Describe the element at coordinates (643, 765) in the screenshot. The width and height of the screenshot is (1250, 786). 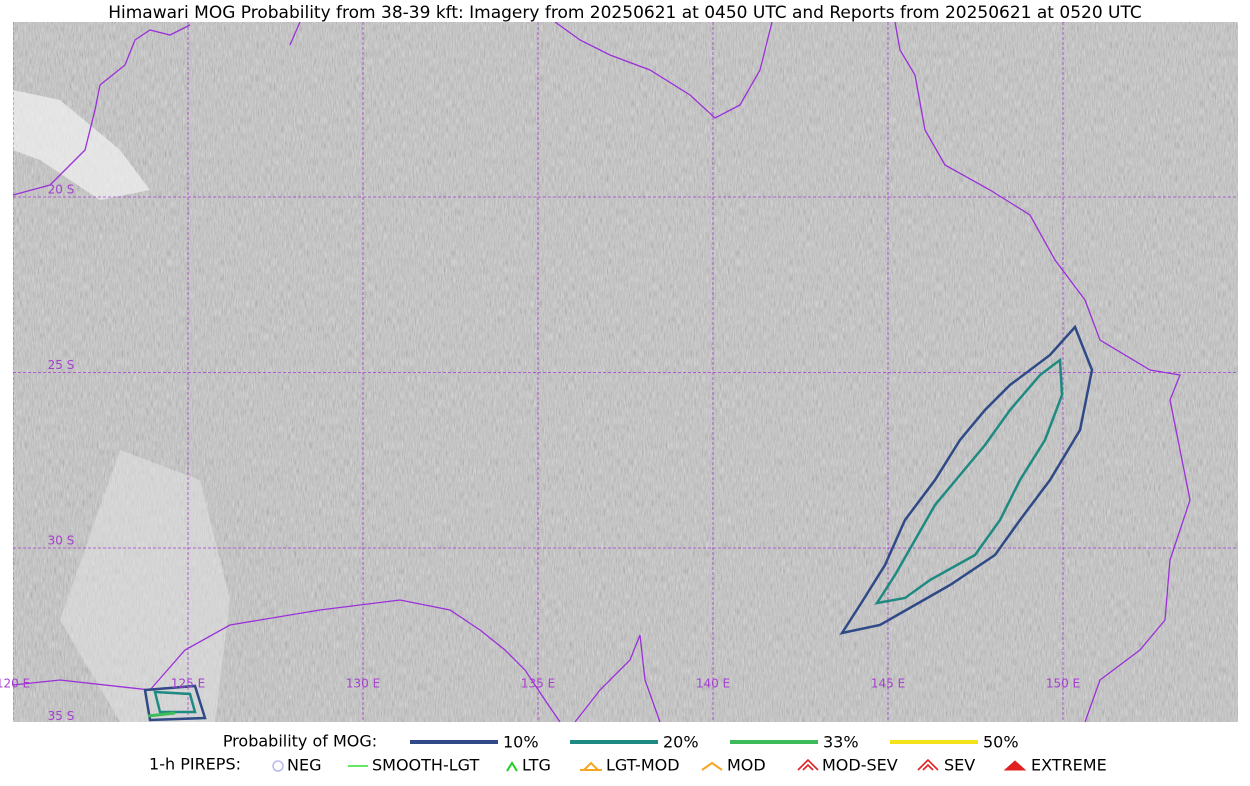
I see `legend-label: LGT-MOD` at that location.